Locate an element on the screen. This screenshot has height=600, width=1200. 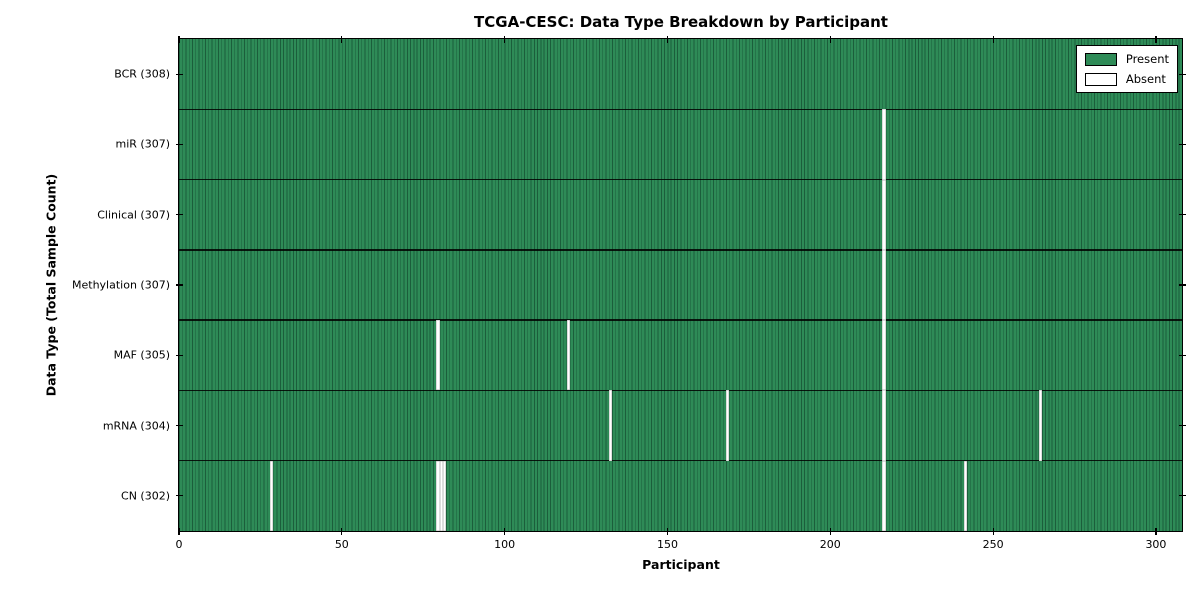
y-tick-label: MAF (305) is located at coordinates (141, 355).